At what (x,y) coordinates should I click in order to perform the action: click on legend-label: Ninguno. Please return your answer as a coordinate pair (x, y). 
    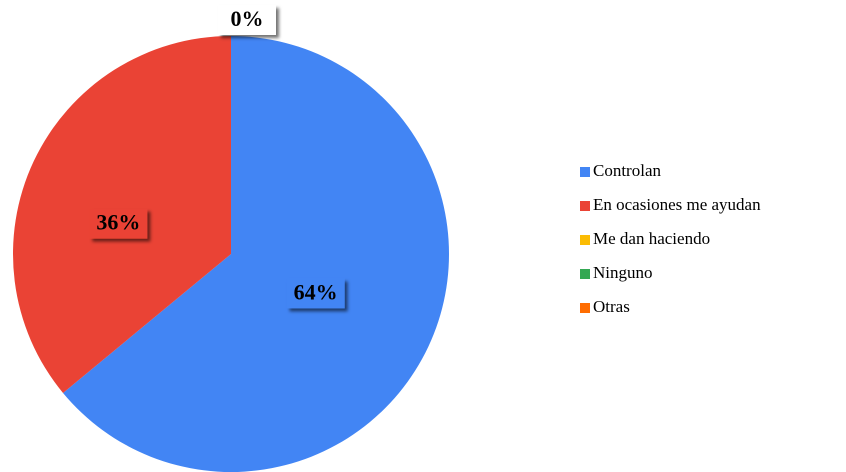
    Looking at the image, I should click on (623, 272).